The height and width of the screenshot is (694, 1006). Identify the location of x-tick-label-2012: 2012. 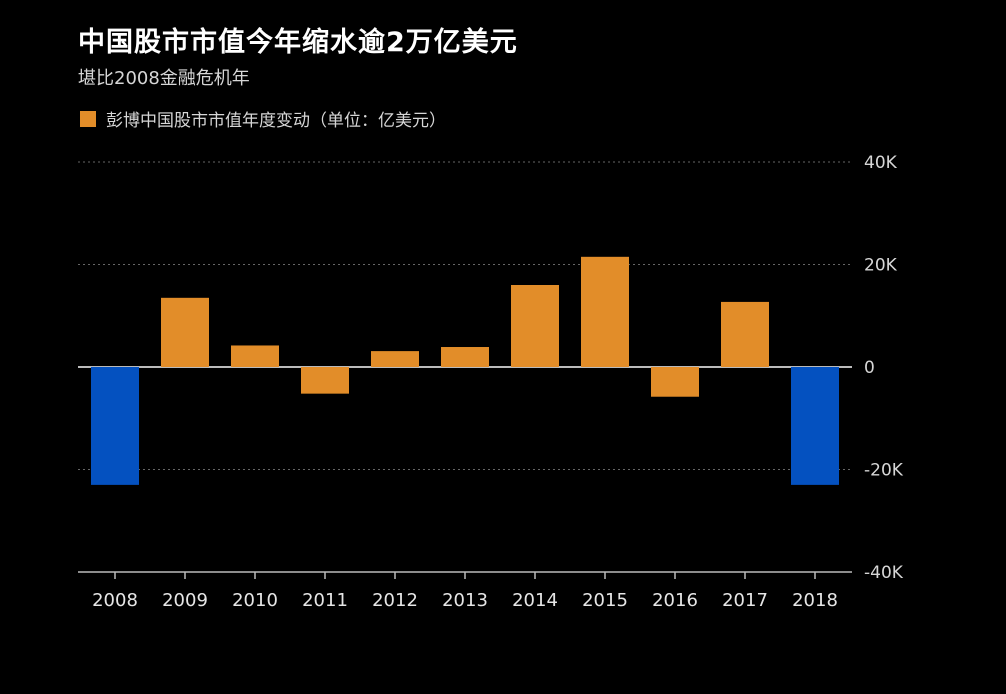
(395, 600).